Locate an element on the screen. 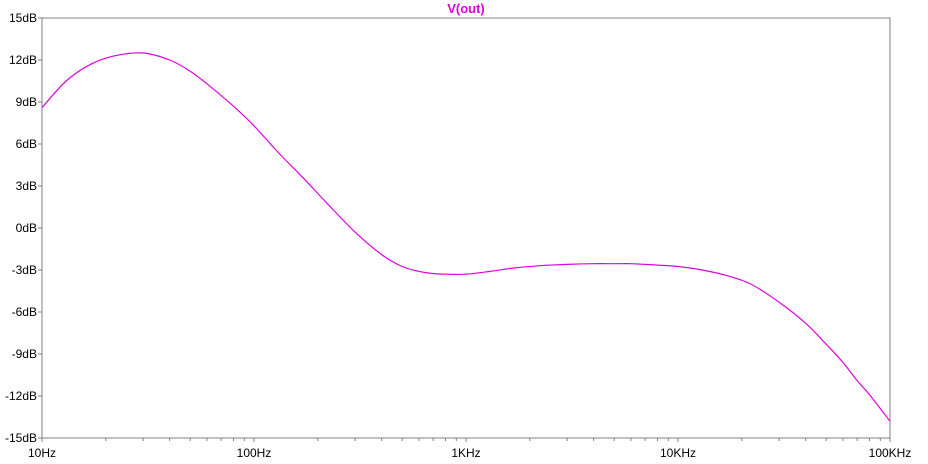 The width and height of the screenshot is (928, 464). y-tick-label: -3dB is located at coordinates (24, 270).